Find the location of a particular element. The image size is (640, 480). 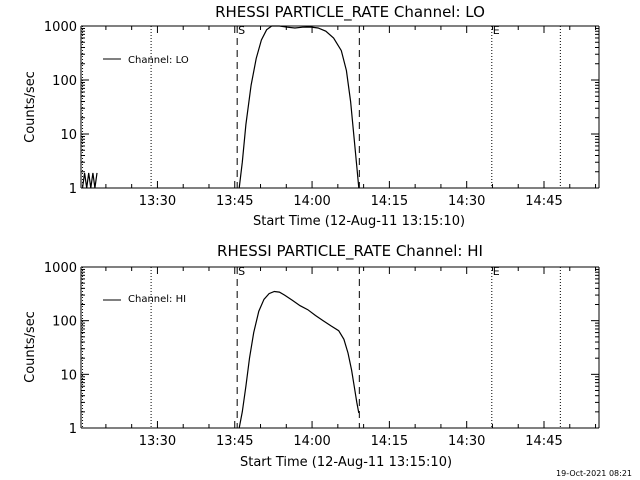

panel-lo-legend-label: Channel: LO is located at coordinates (158, 60).